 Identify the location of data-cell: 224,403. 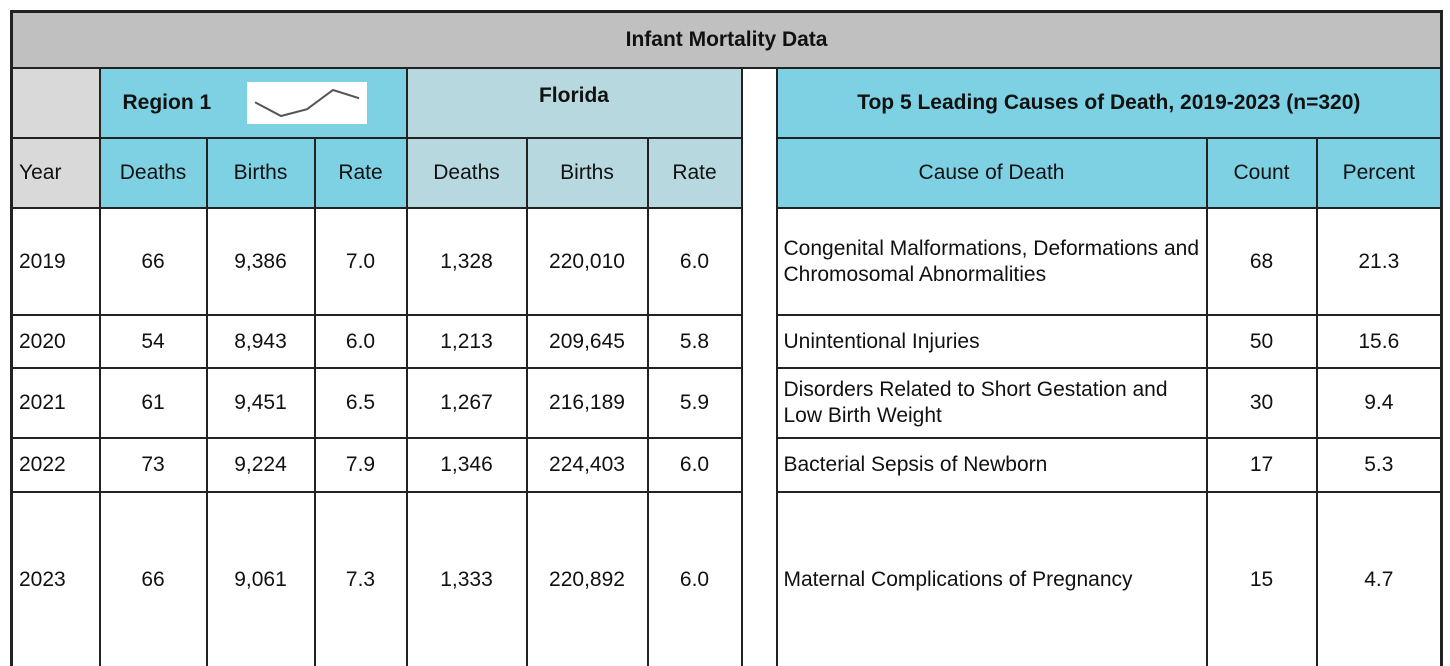
(587, 465).